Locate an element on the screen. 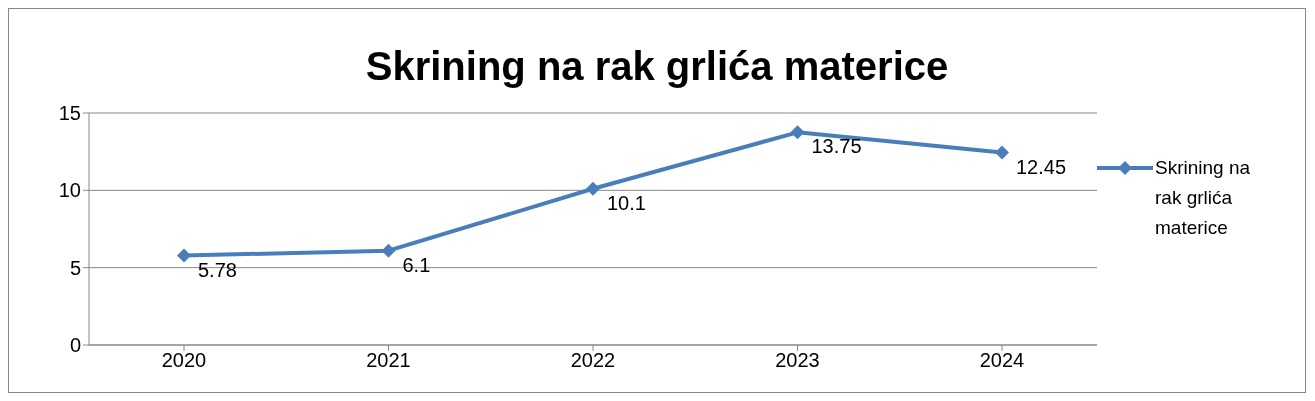 This screenshot has width=1315, height=401. x-tick-label: 2021 is located at coordinates (388, 360).